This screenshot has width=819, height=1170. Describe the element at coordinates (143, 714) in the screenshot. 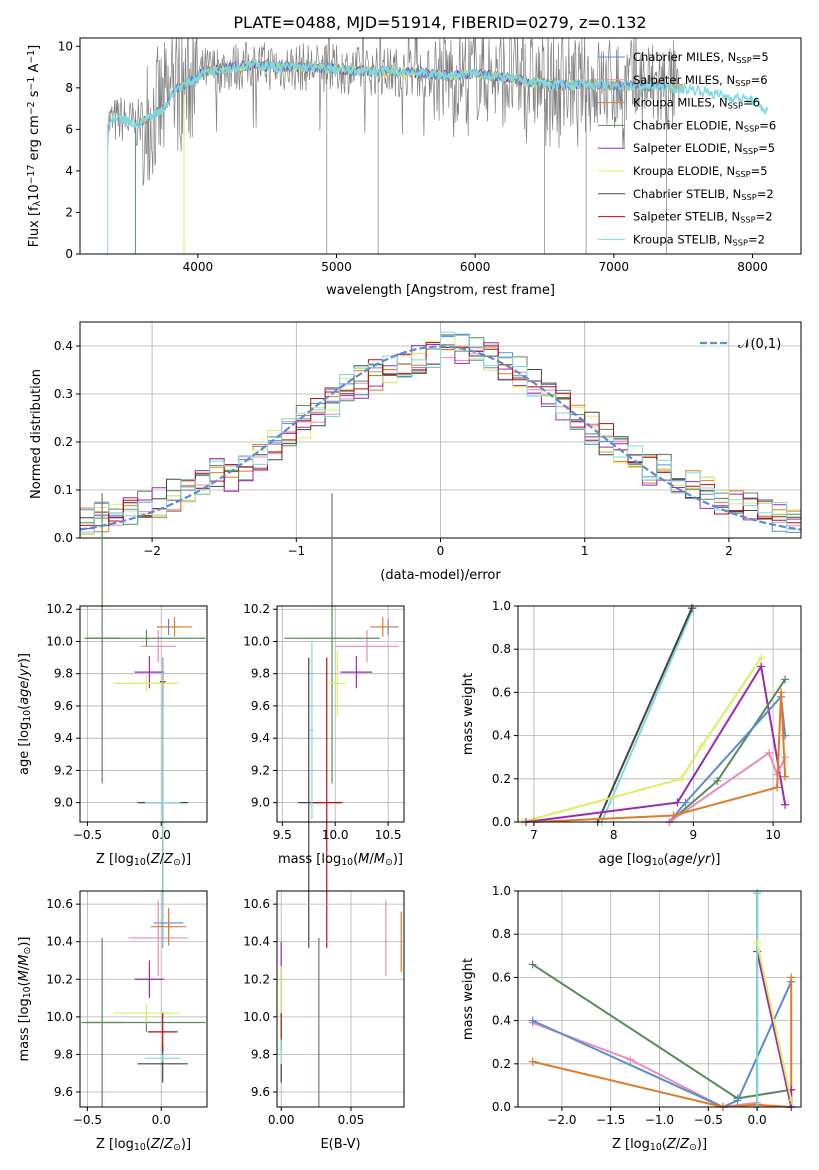

I see `axes-age_vs_z` at that location.